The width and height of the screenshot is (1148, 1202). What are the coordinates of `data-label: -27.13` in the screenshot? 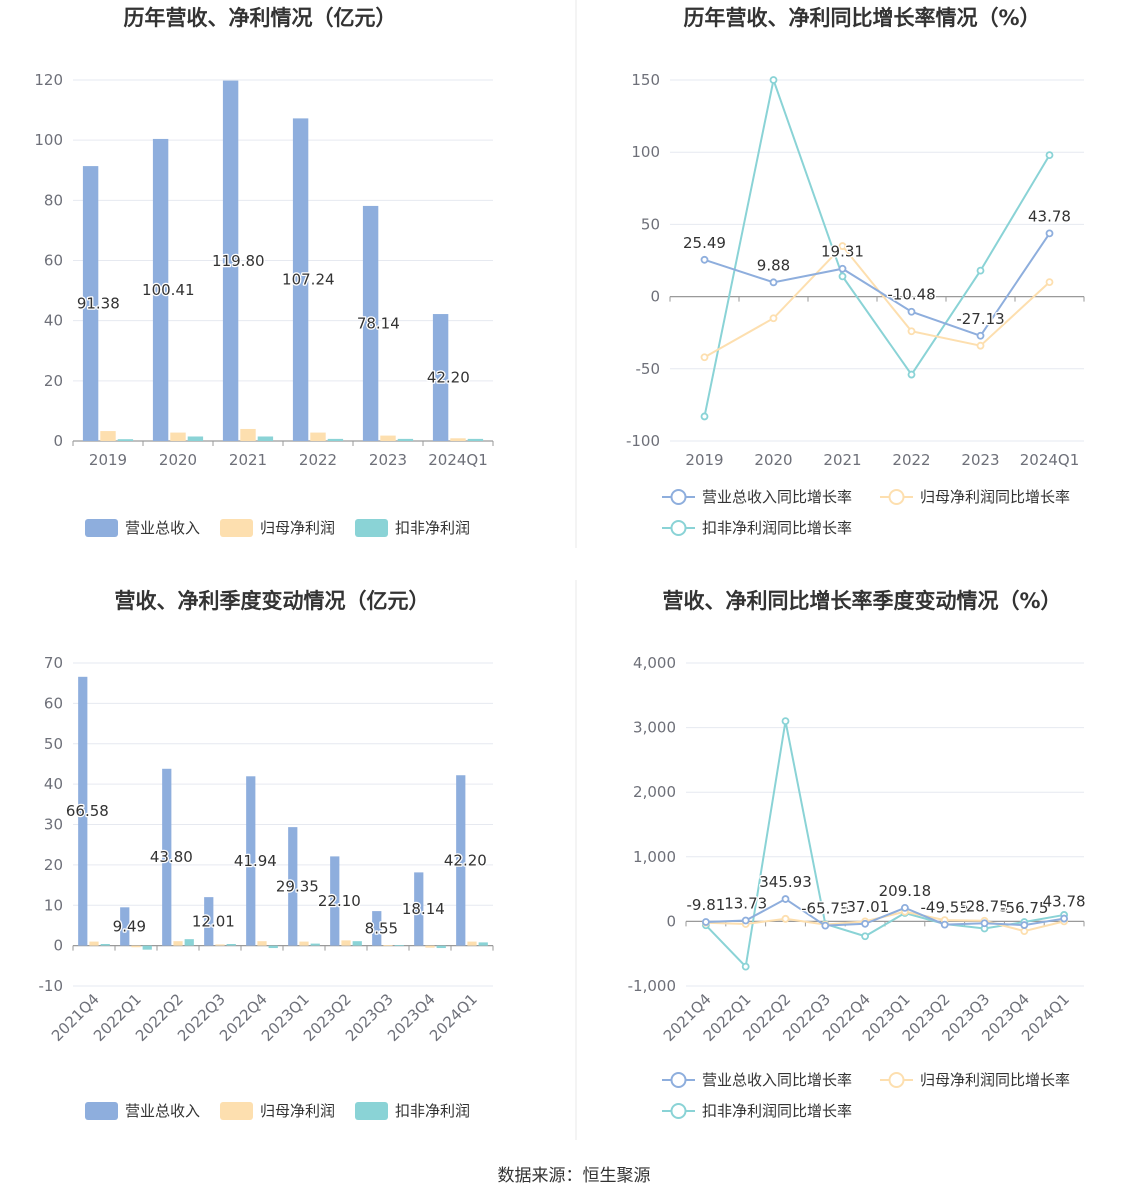 It's located at (980, 319).